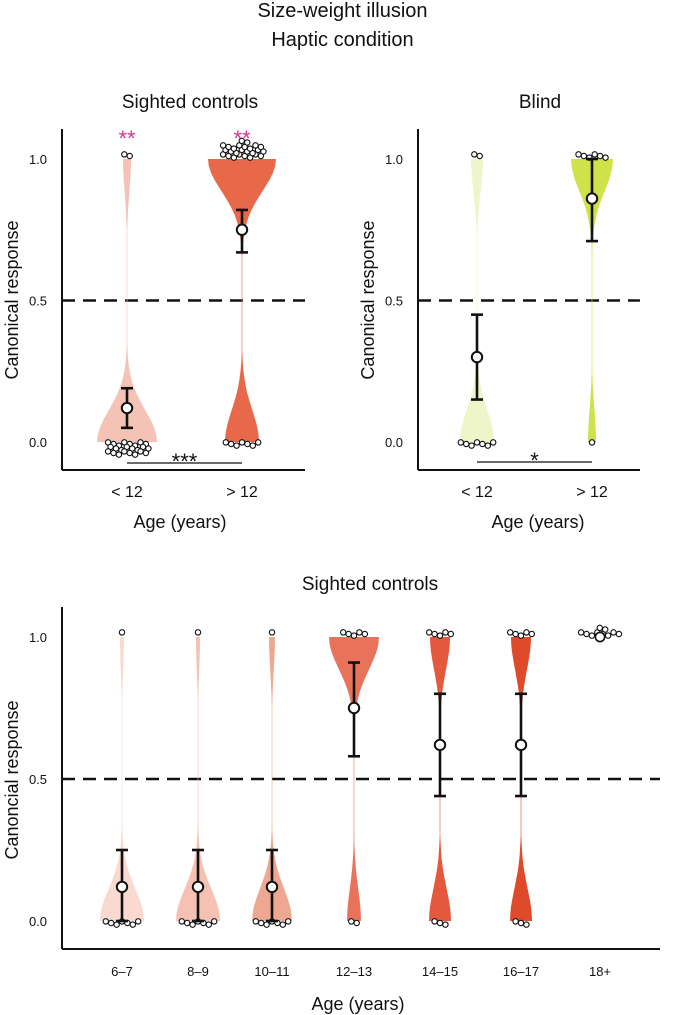  What do you see at coordinates (12, 779) in the screenshot?
I see `panel3-y-axis-label: Canoncial response` at bounding box center [12, 779].